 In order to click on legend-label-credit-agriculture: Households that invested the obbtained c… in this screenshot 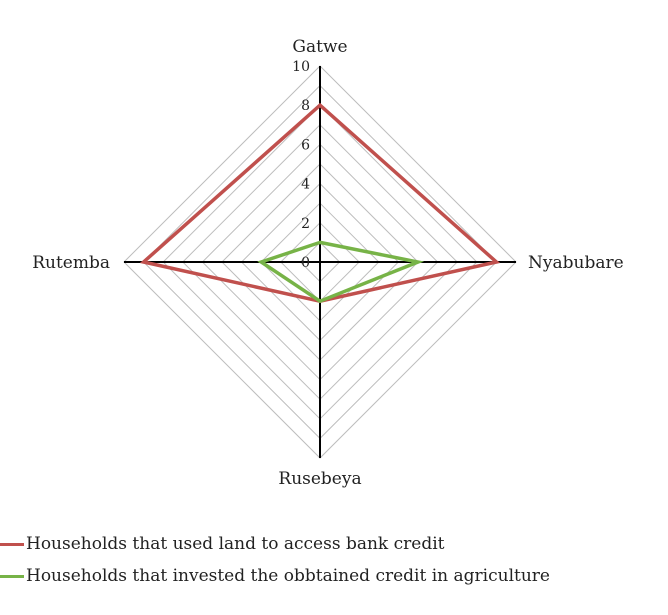, I will do `click(288, 576)`.